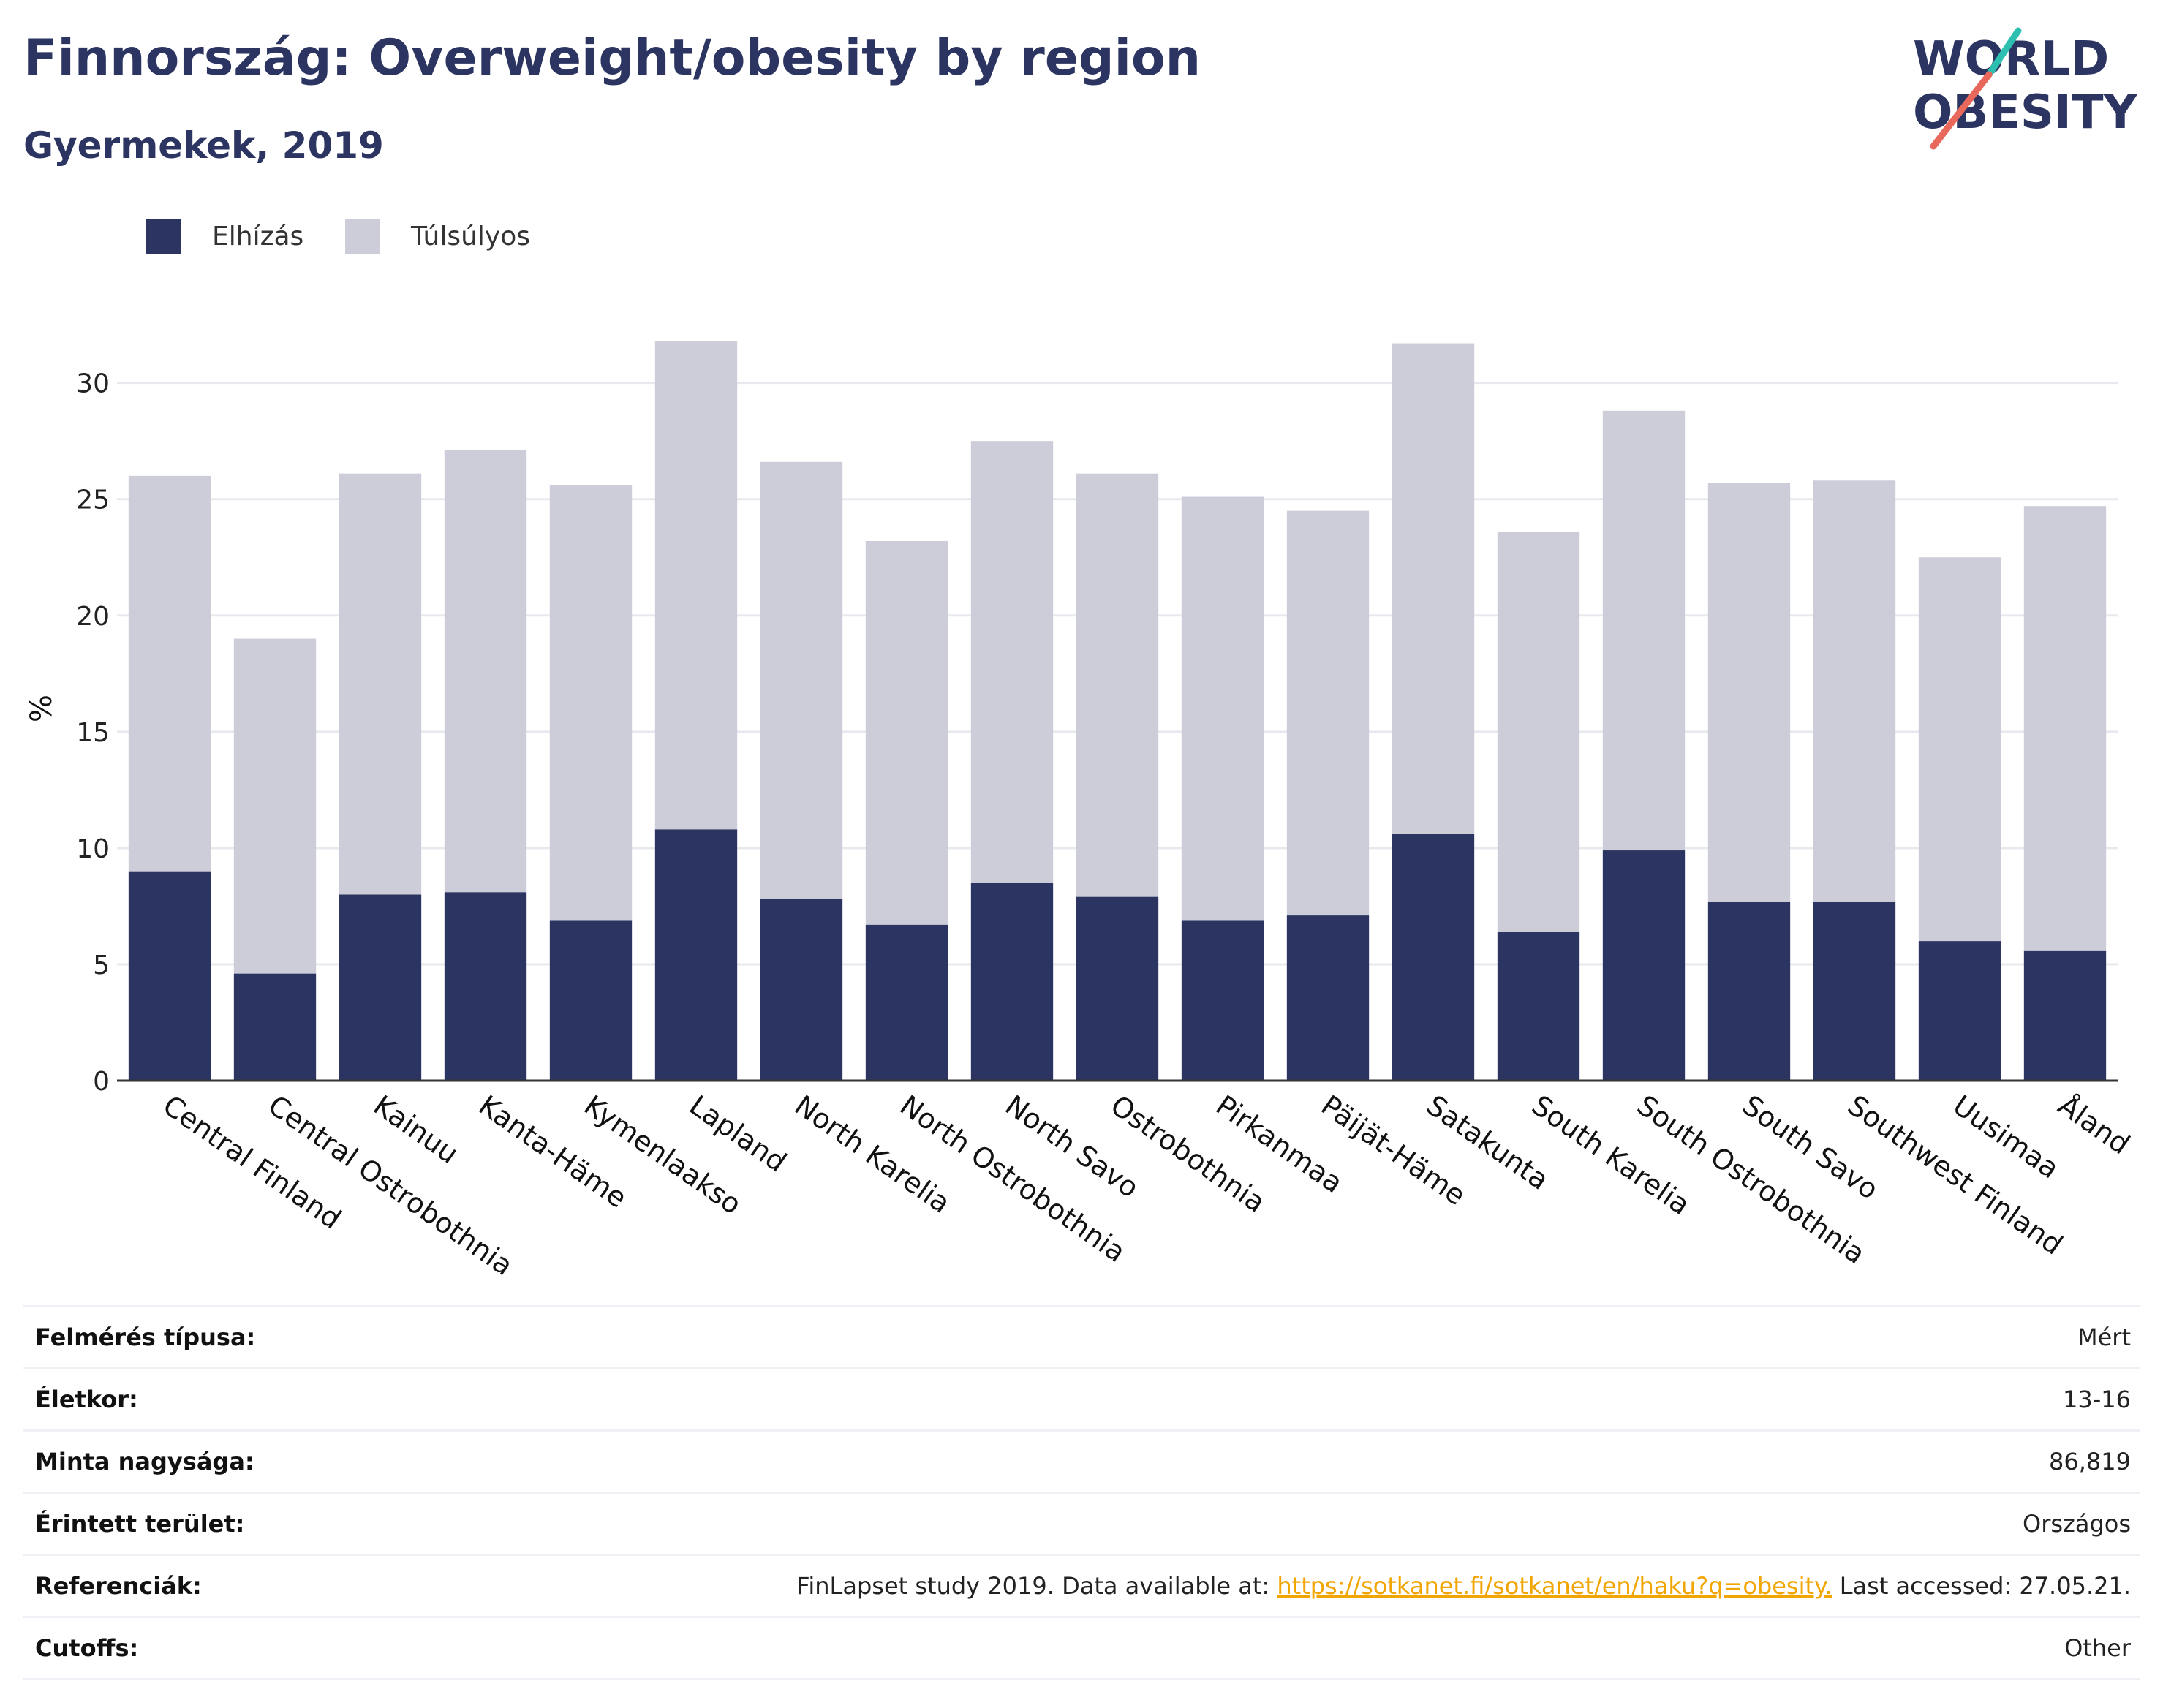 This screenshot has width=2163, height=1708. I want to click on meta-label: Felmérés típusa:, so click(146, 1337).